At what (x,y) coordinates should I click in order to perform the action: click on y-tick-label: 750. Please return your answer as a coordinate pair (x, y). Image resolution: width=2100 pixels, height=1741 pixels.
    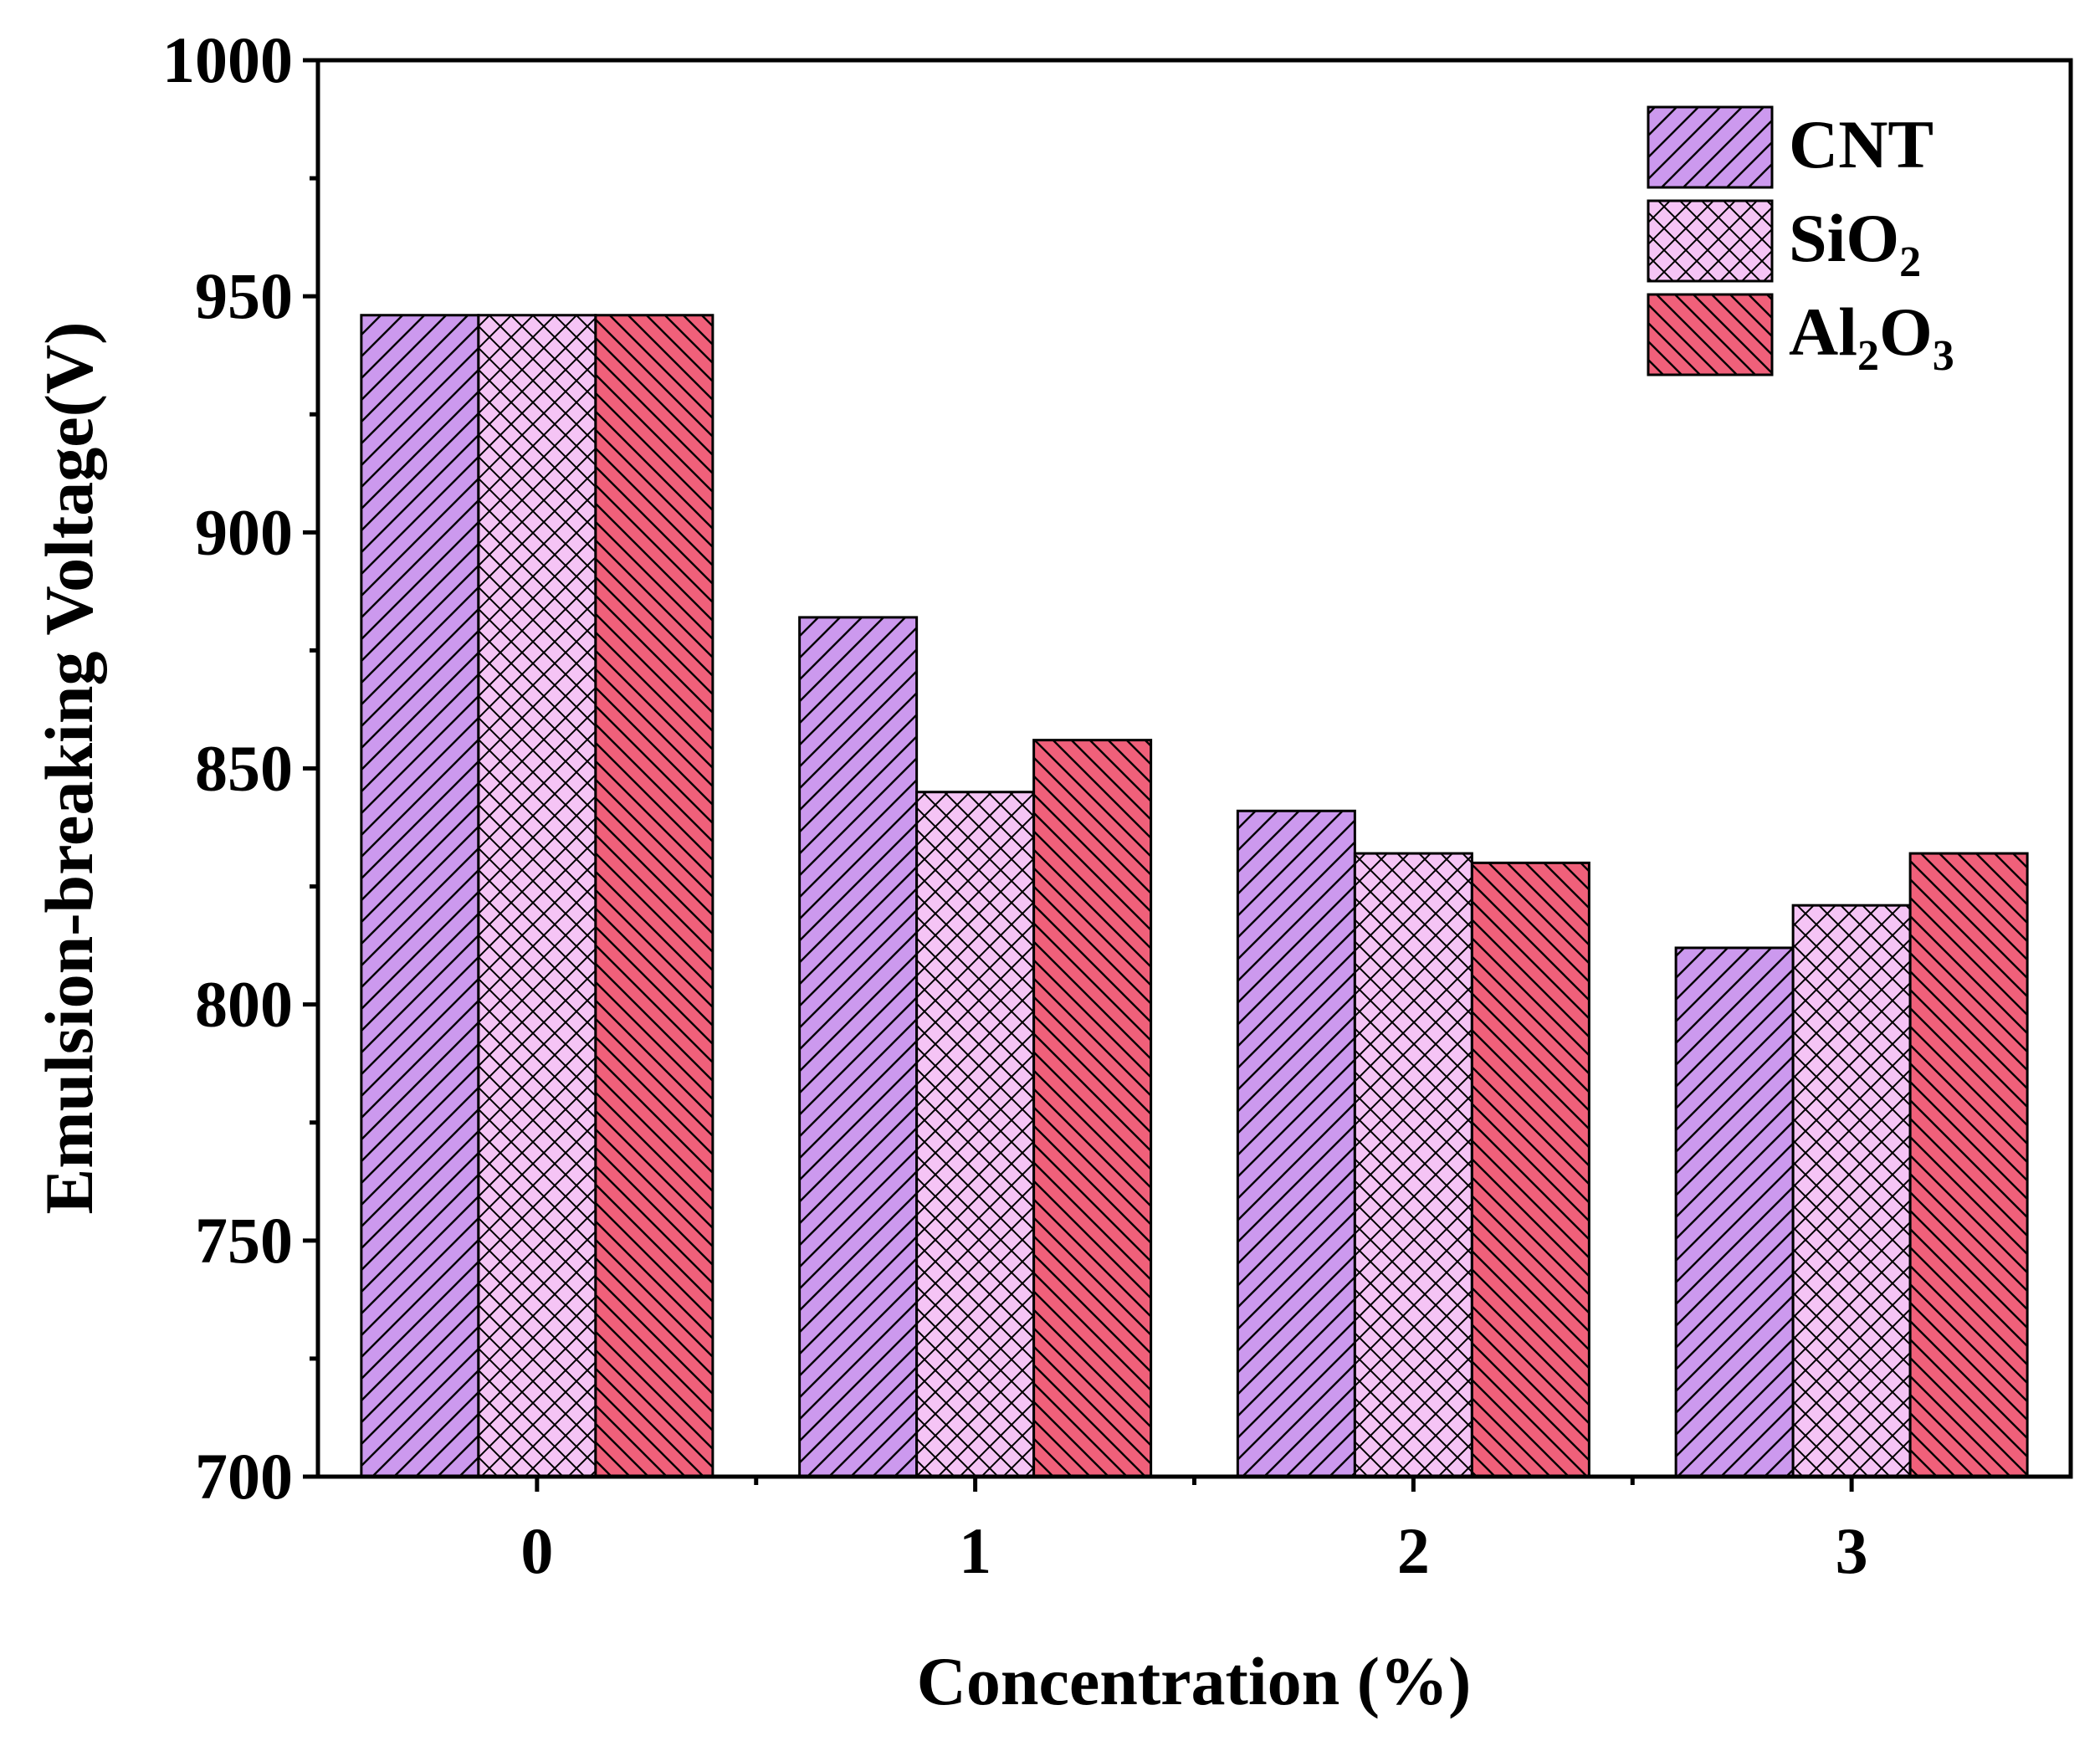
    Looking at the image, I should click on (244, 1240).